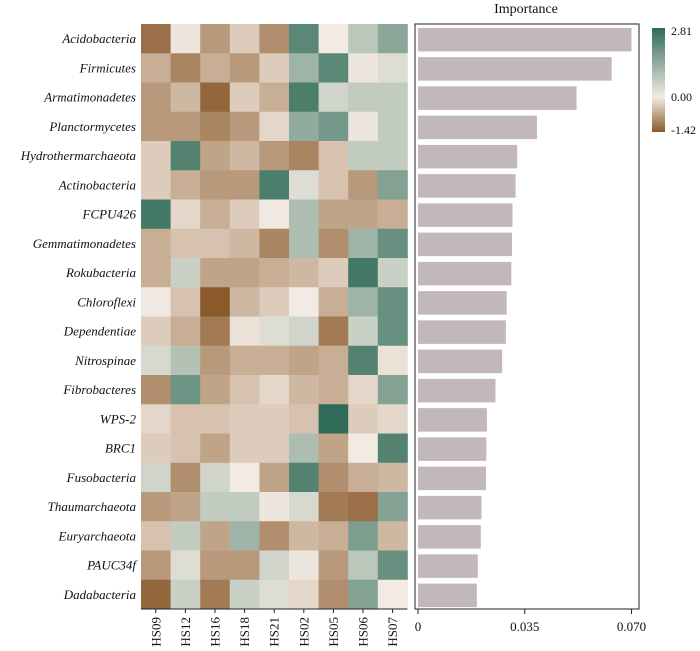 Image resolution: width=700 pixels, height=651 pixels. I want to click on column-label: HS02, so click(303, 632).